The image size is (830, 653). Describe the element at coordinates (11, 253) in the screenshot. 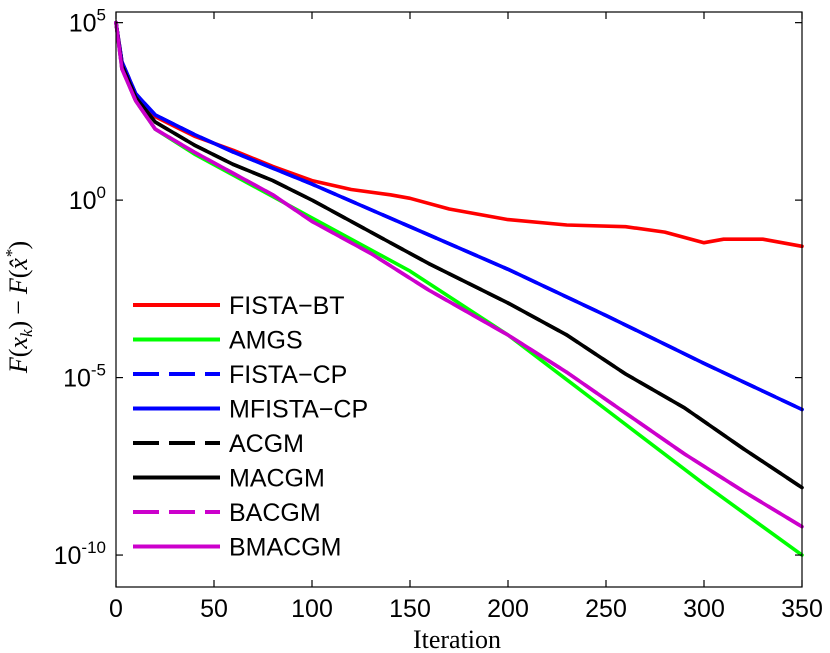

I see `y-label-star: *` at that location.